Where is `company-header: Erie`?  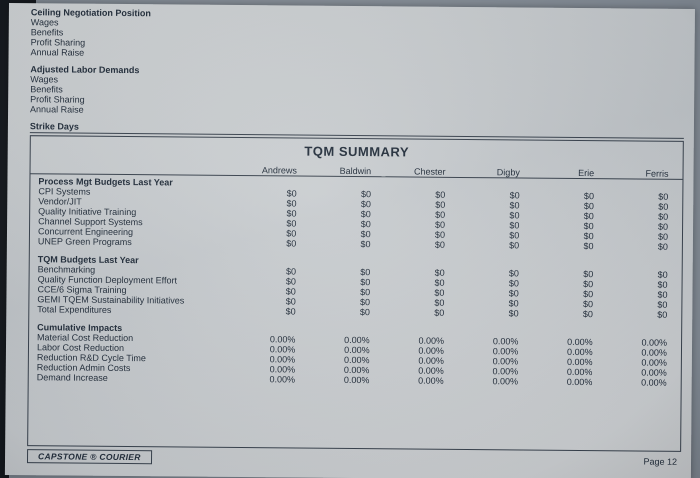
company-header: Erie is located at coordinates (571, 171).